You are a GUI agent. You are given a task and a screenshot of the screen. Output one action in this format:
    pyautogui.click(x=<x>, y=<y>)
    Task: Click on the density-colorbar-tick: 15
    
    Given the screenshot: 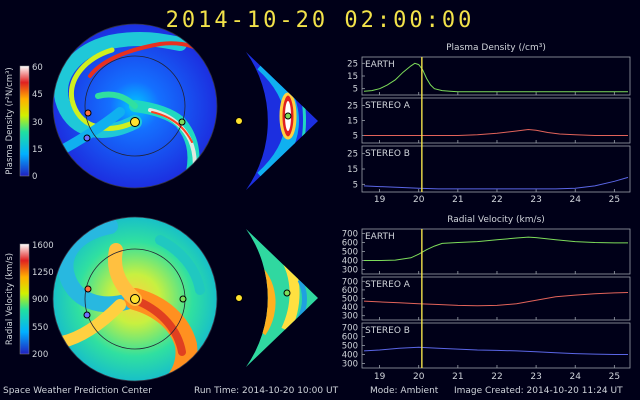 What is the action you would take?
    pyautogui.click(x=37, y=150)
    